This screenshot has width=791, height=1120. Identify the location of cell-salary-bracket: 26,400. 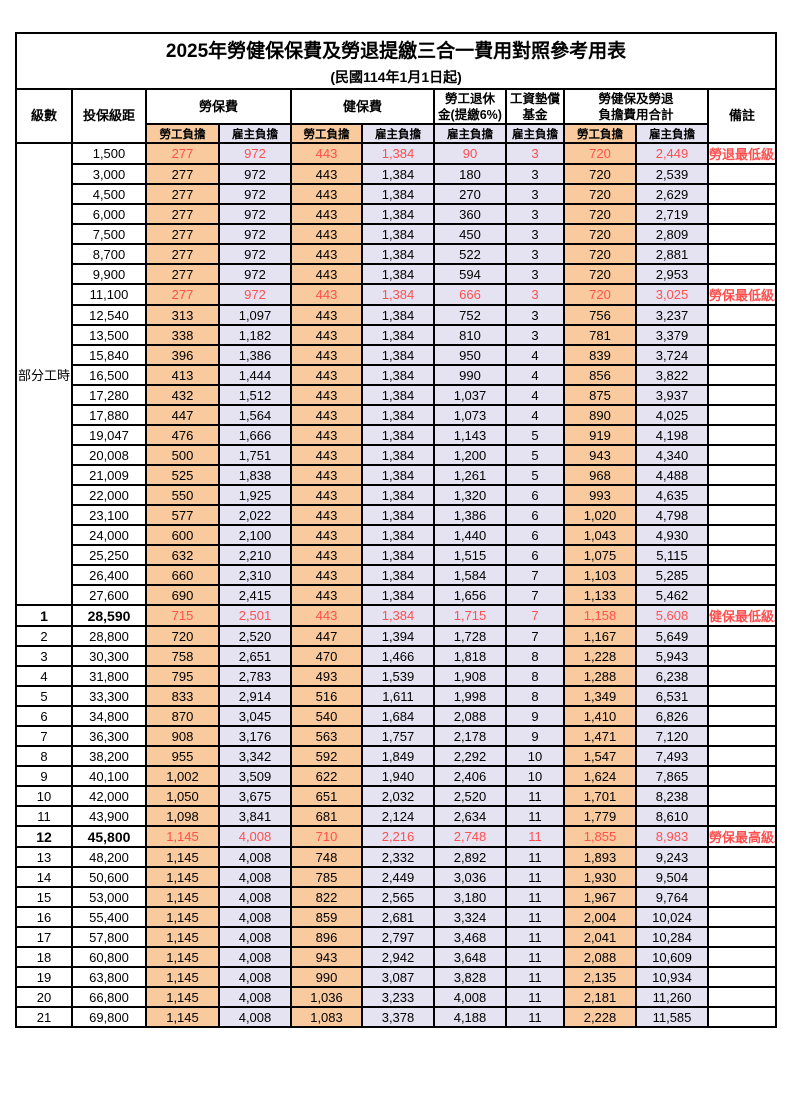
(109, 575).